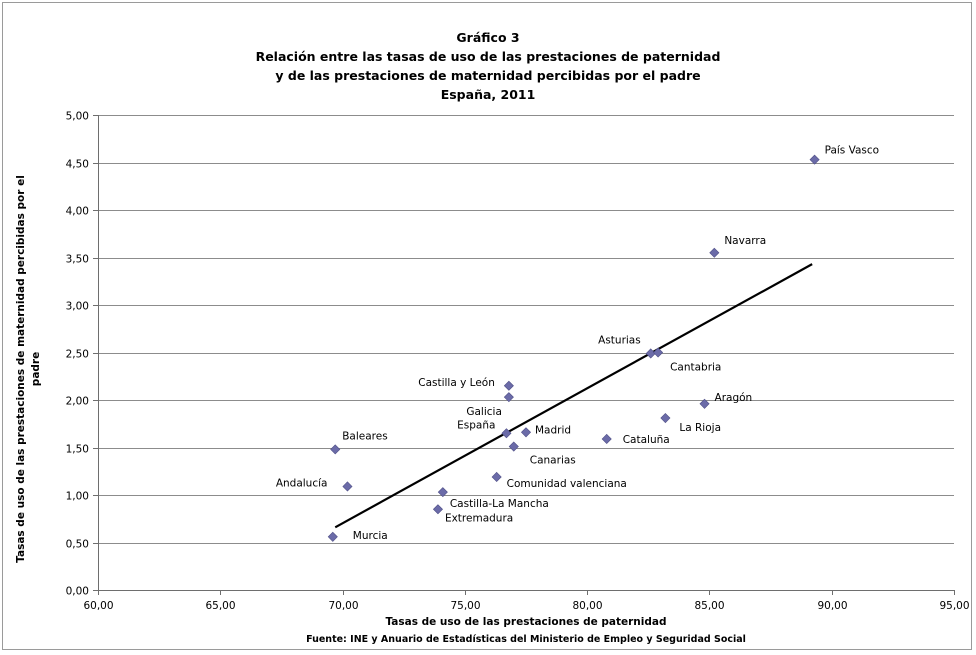 This screenshot has height=655, width=976. Describe the element at coordinates (77, 117) in the screenshot. I see `y-tick-label: 5,00` at that location.